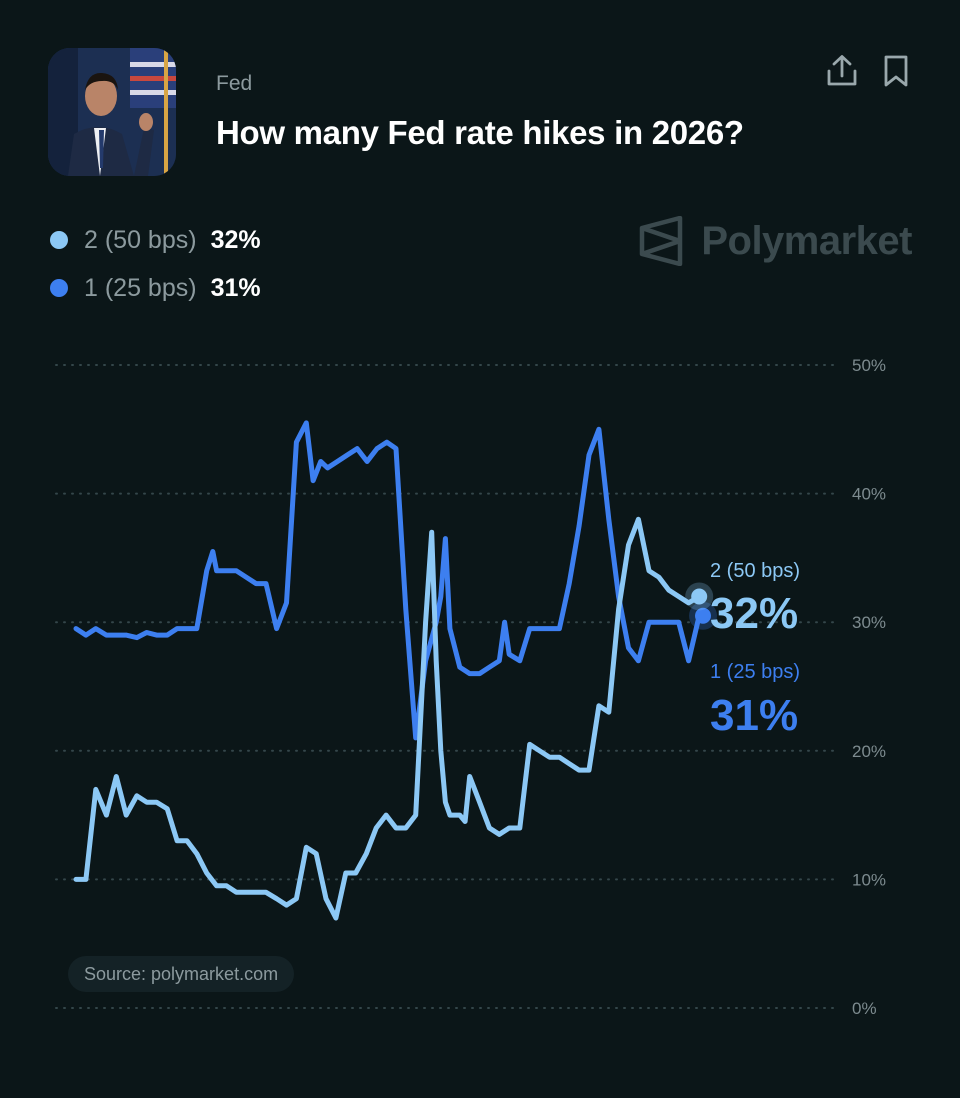 The image size is (960, 1098). I want to click on legend-name: 1 (25 bps), so click(140, 287).